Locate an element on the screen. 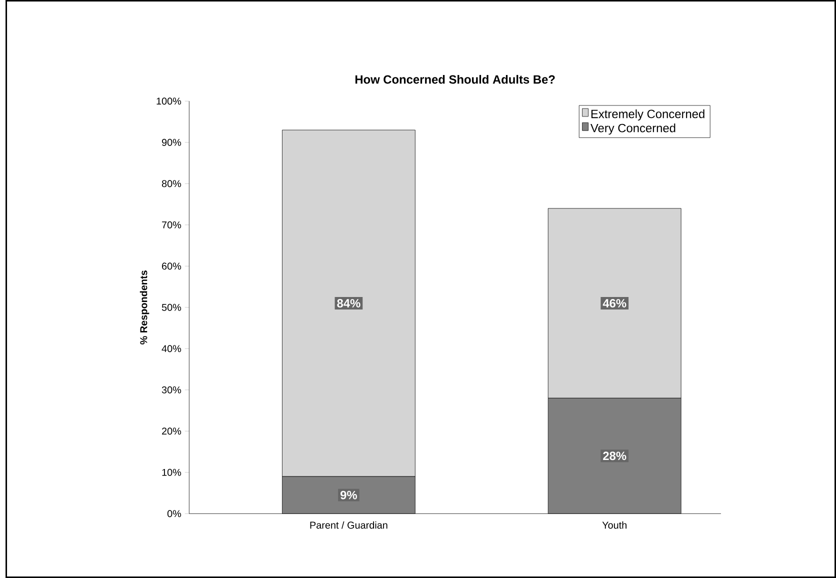 This screenshot has height=578, width=836. data-label: 28% is located at coordinates (614, 456).